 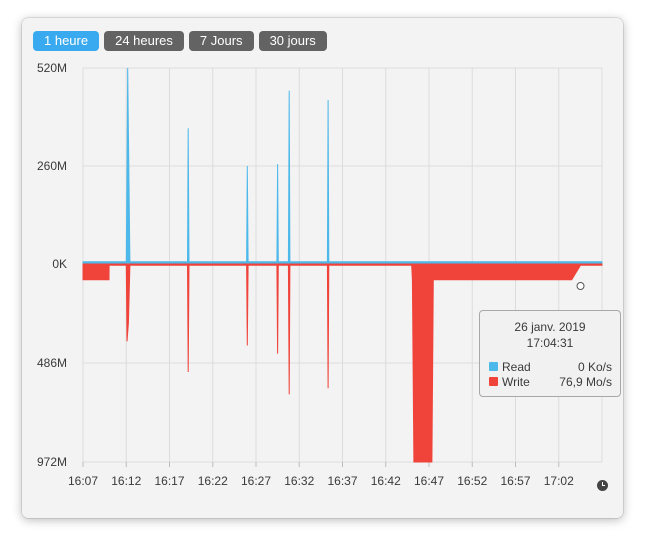 I want to click on y-tick-label: 972M, so click(x=52, y=462).